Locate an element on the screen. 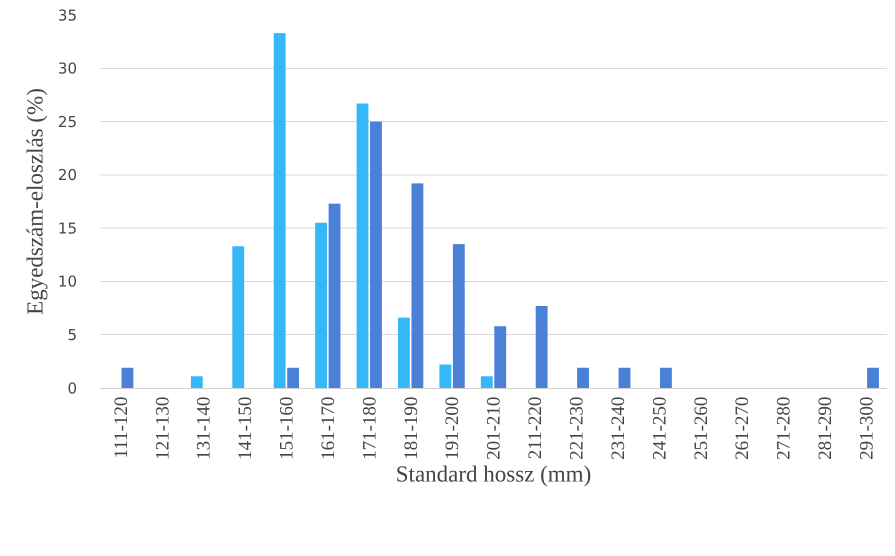 The height and width of the screenshot is (556, 895). x-tick-label: 121-130 is located at coordinates (163, 428).